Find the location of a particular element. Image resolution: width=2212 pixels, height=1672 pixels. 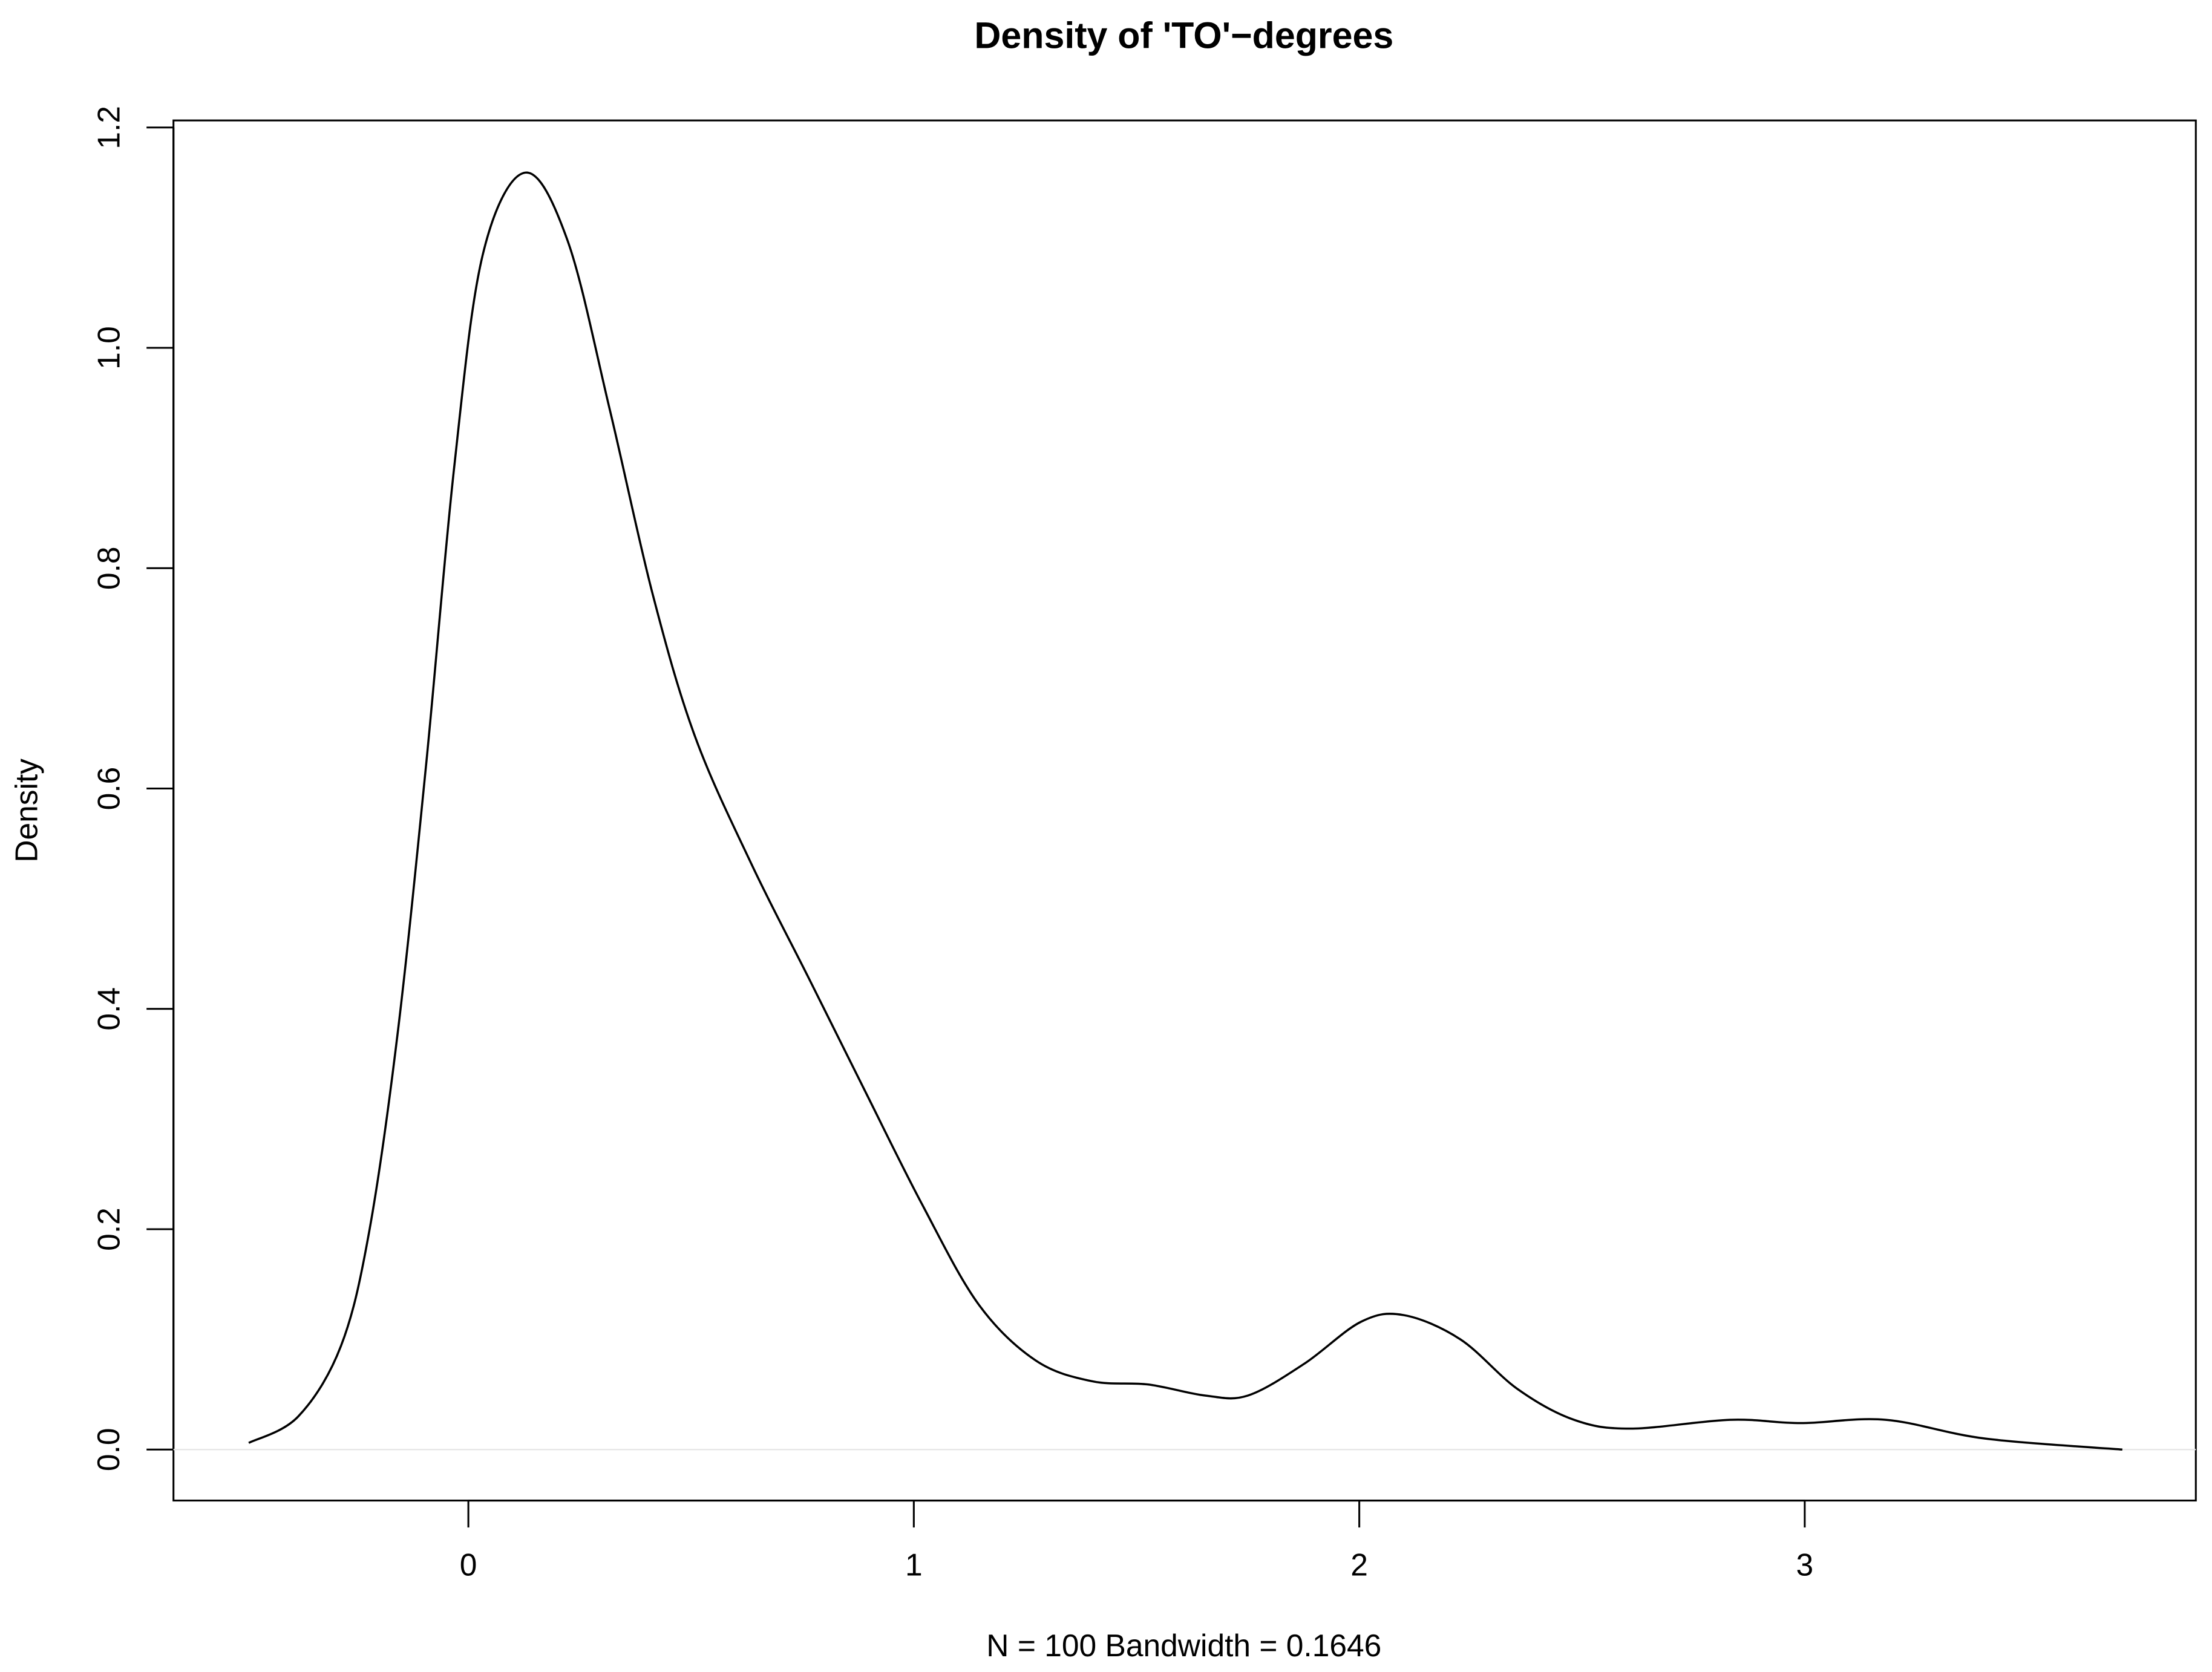

x-tick-label: 3 is located at coordinates (1805, 1564).